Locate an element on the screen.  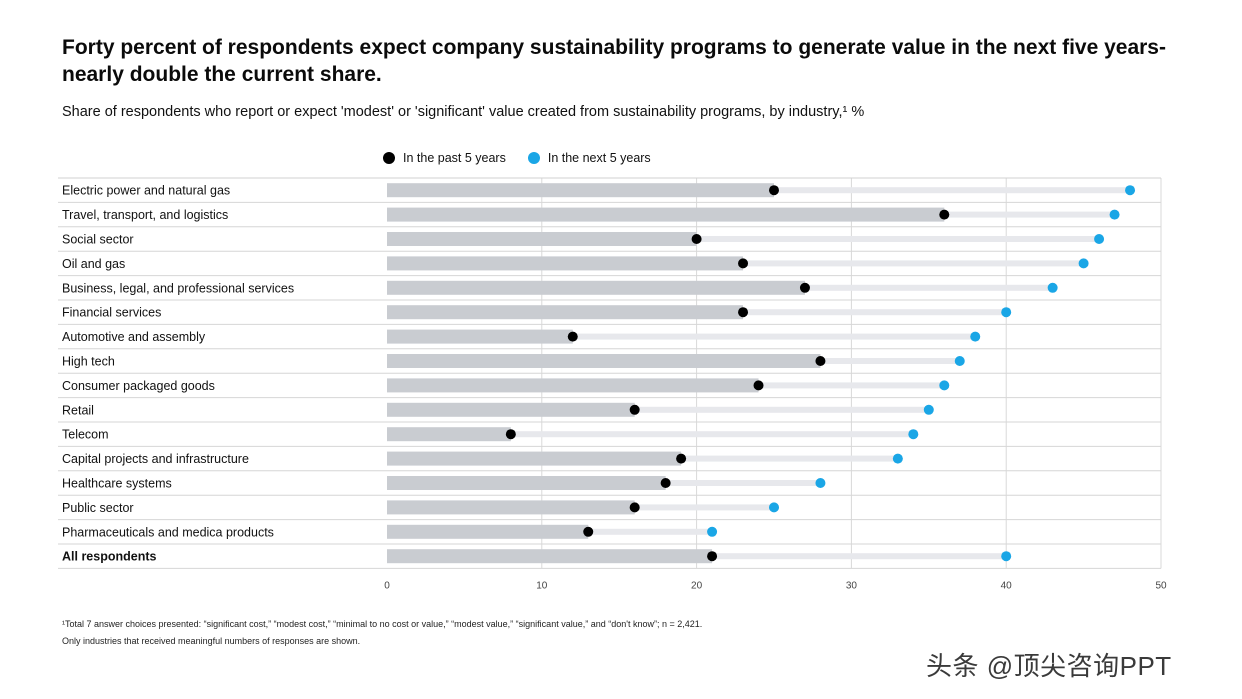
legend-item-past: In the past 5 years is located at coordinates (444, 158).